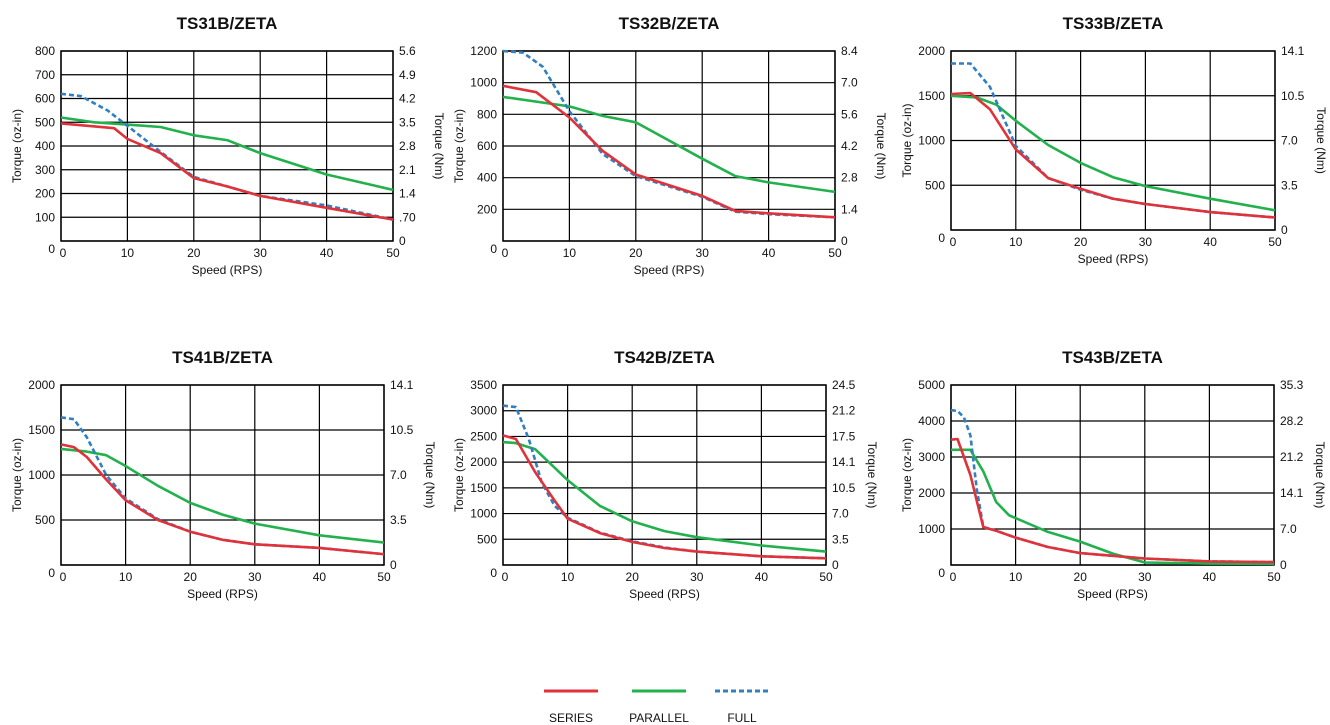 Image resolution: width=1330 pixels, height=725 pixels. I want to click on legend-label-parallel: PARALLEL, so click(659, 718).